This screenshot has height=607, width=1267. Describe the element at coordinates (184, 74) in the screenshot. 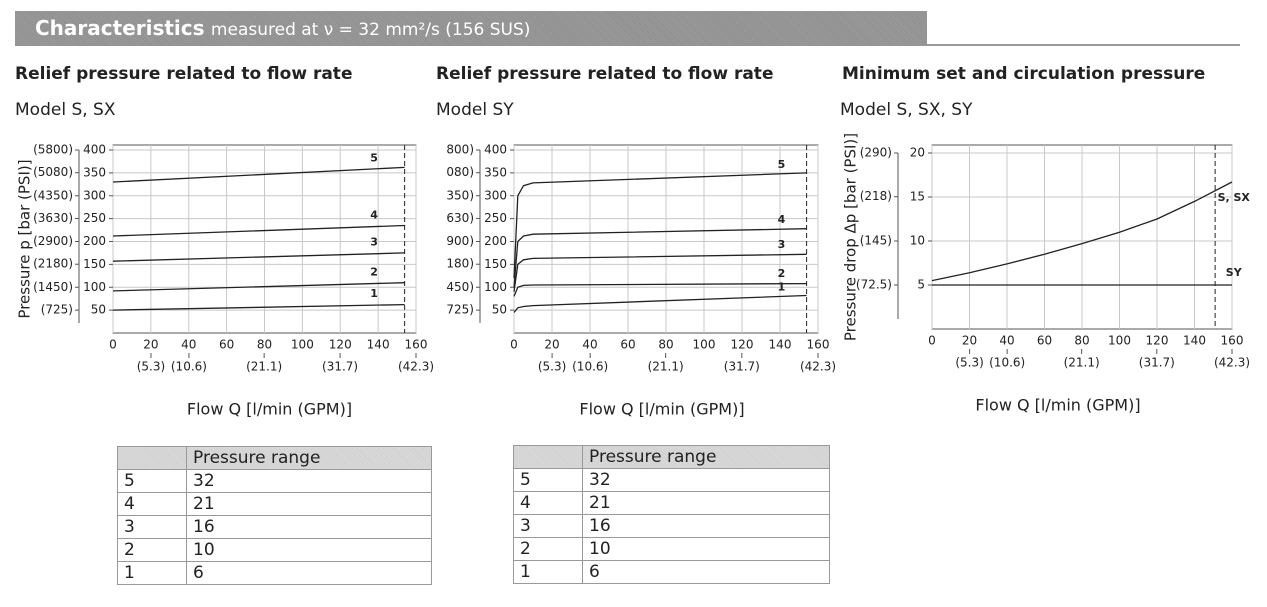

I see `chart-title: Relief pressure related to flow rate` at that location.